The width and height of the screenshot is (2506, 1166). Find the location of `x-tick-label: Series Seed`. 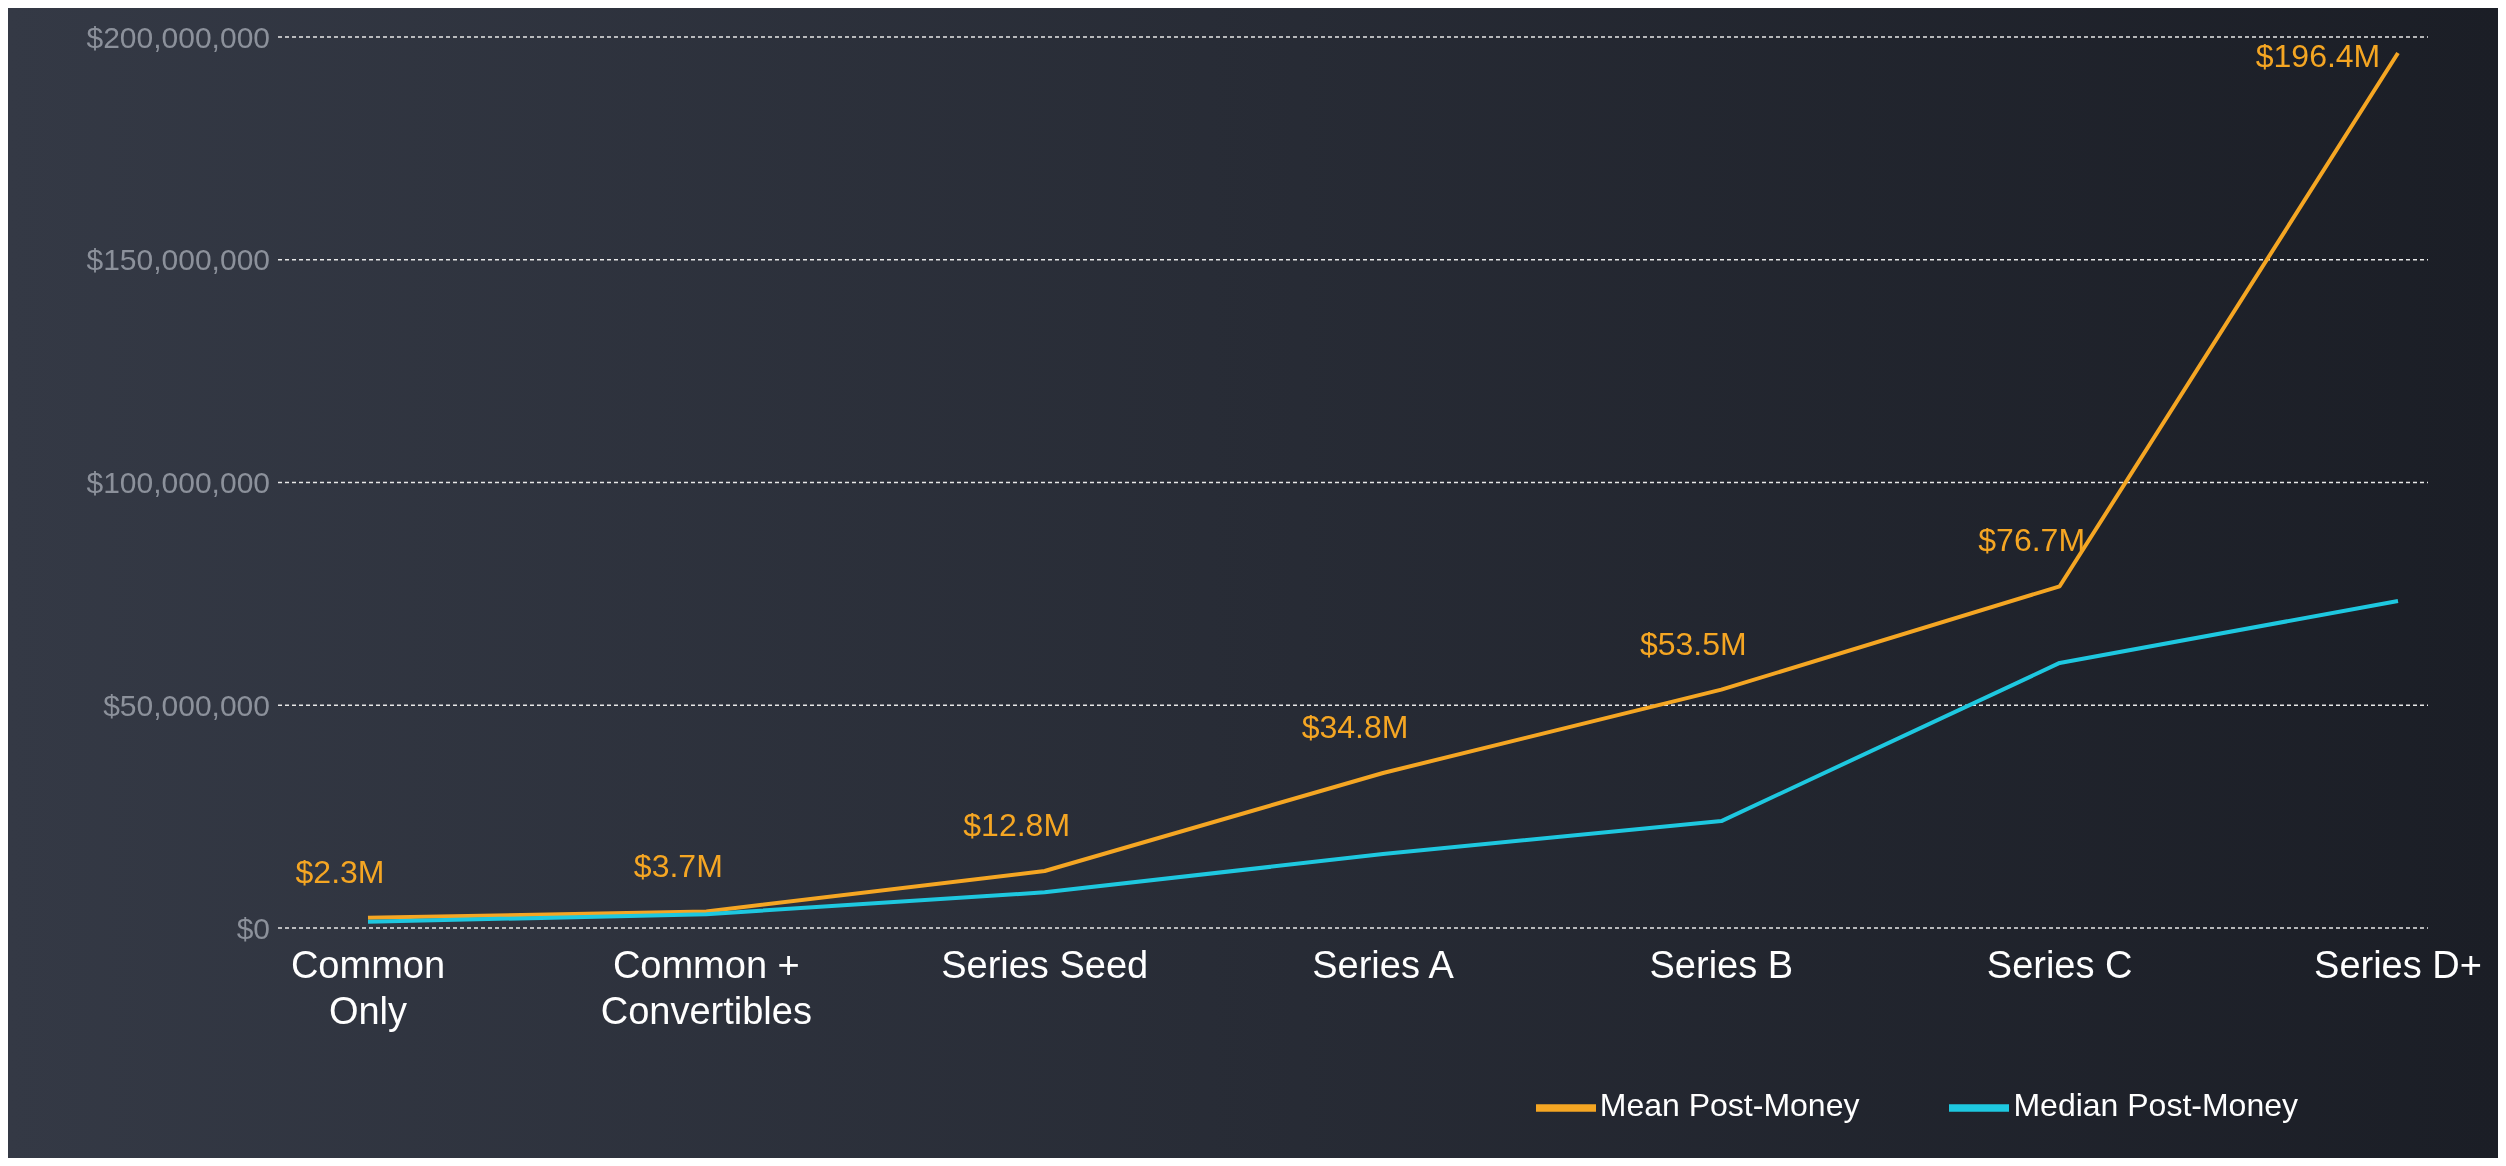

x-tick-label: Series Seed is located at coordinates (1045, 965).